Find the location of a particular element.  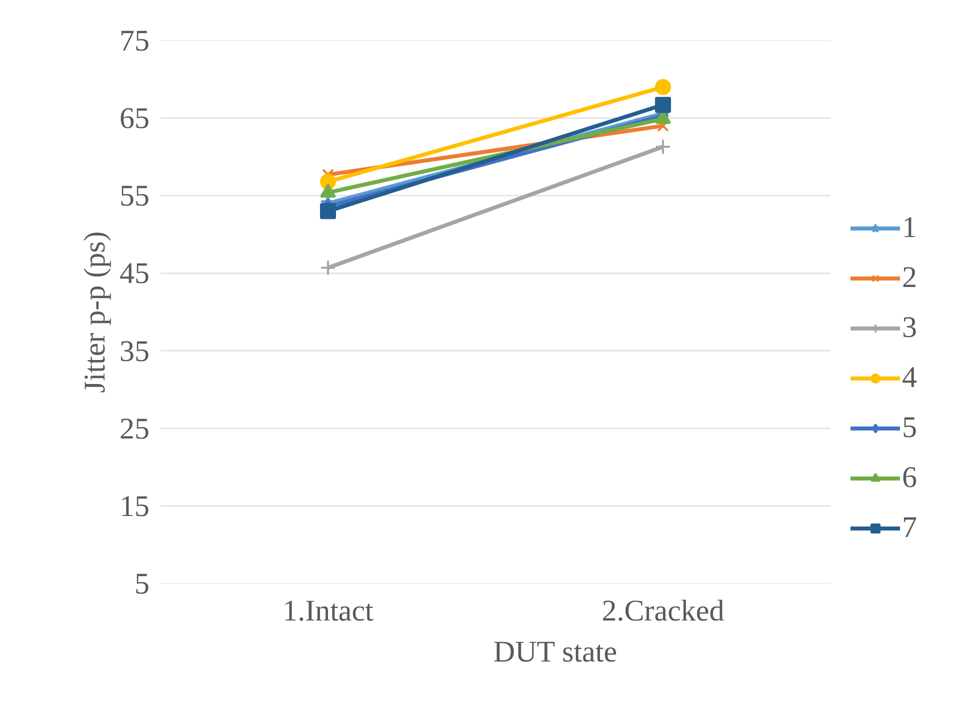

y-tick-label: 35 is located at coordinates (135, 351).